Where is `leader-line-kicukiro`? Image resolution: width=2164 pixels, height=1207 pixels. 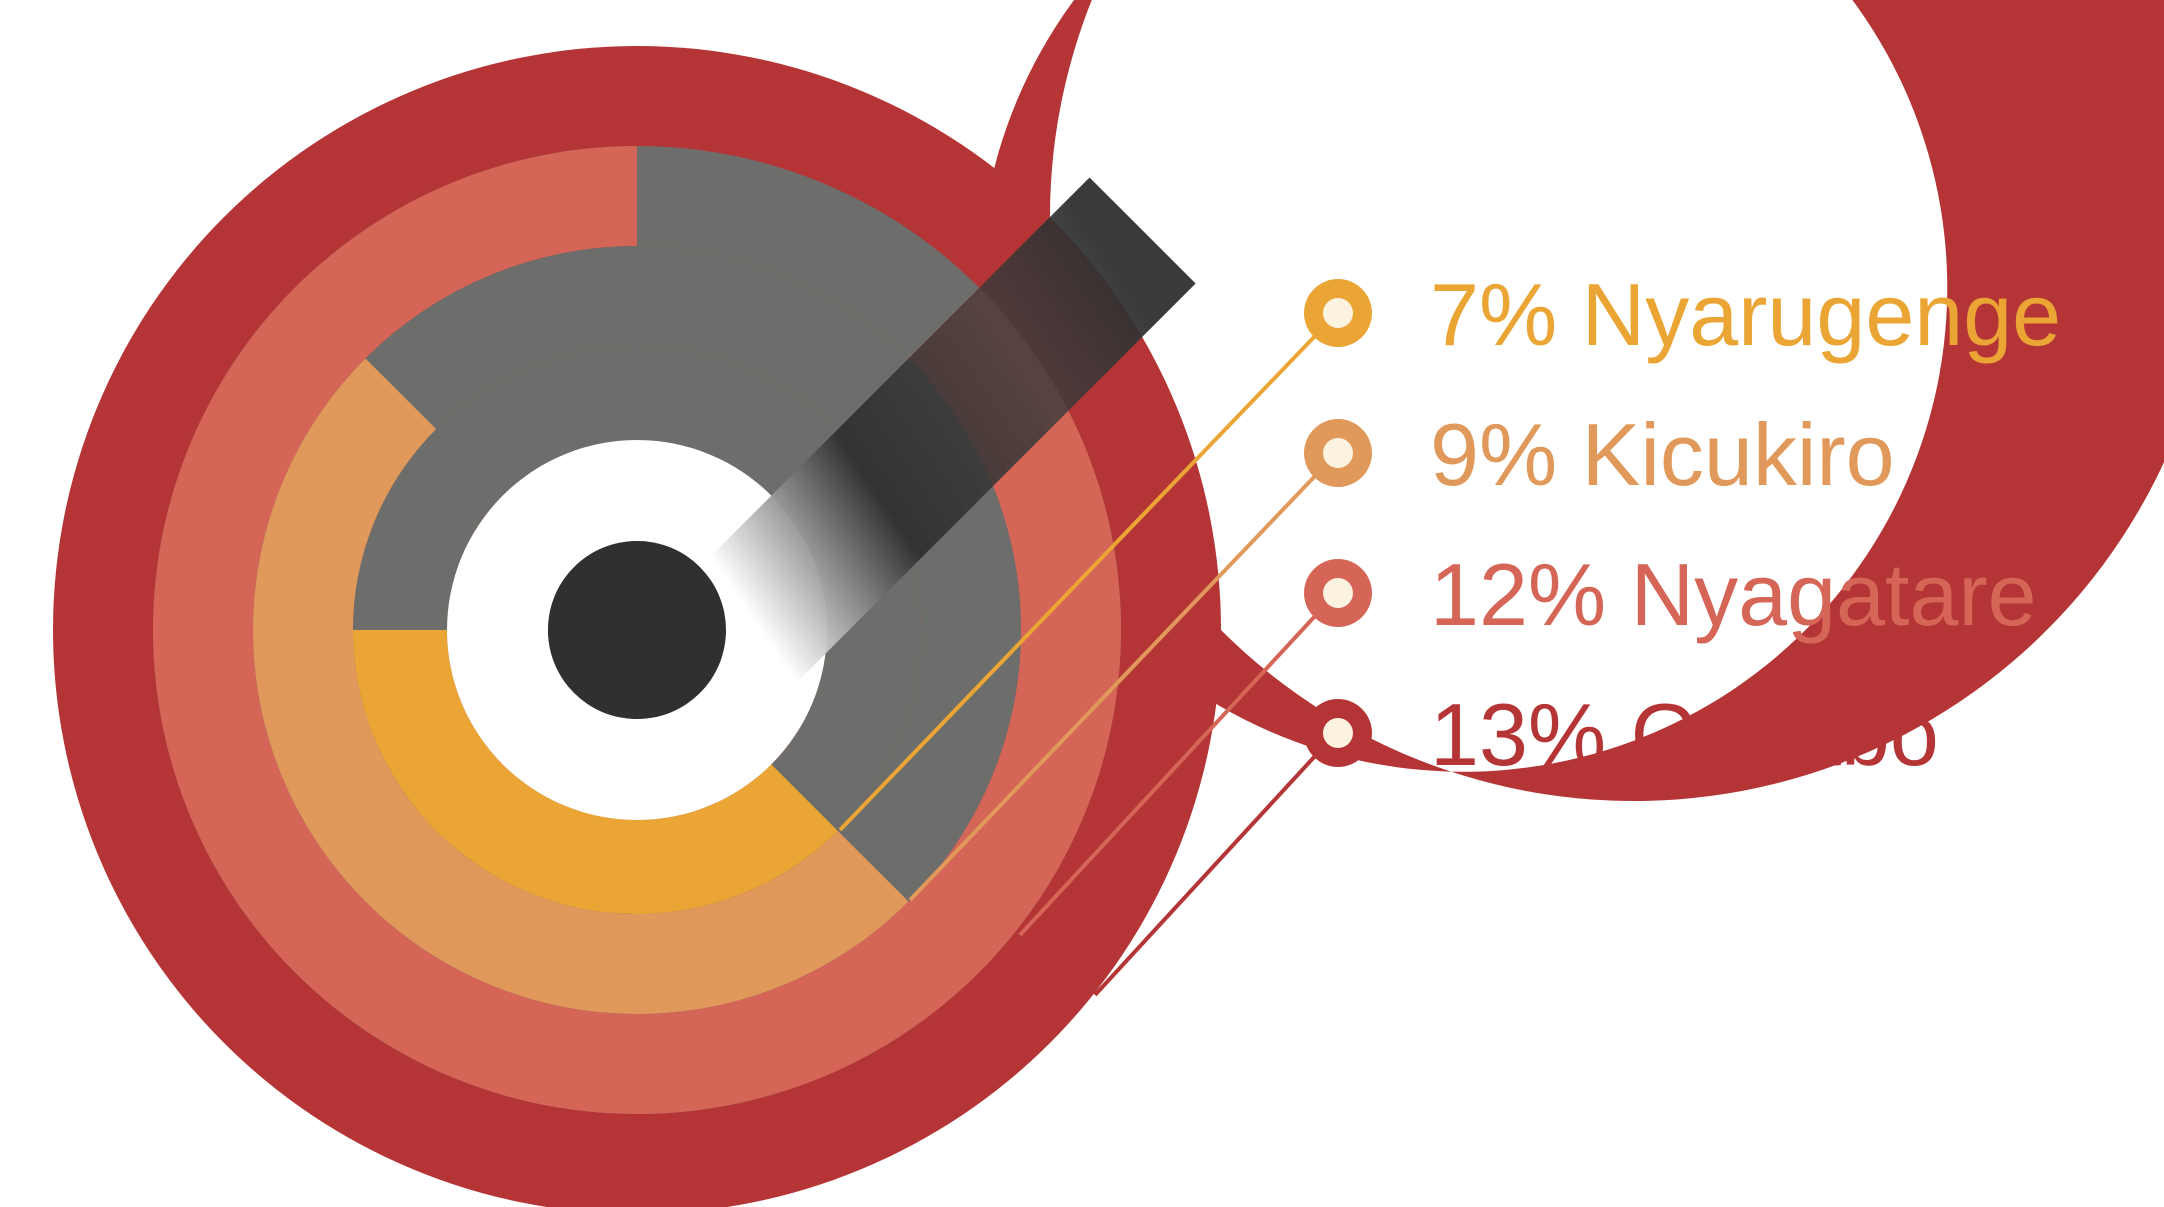 leader-line-kicukiro is located at coordinates (1113, 687).